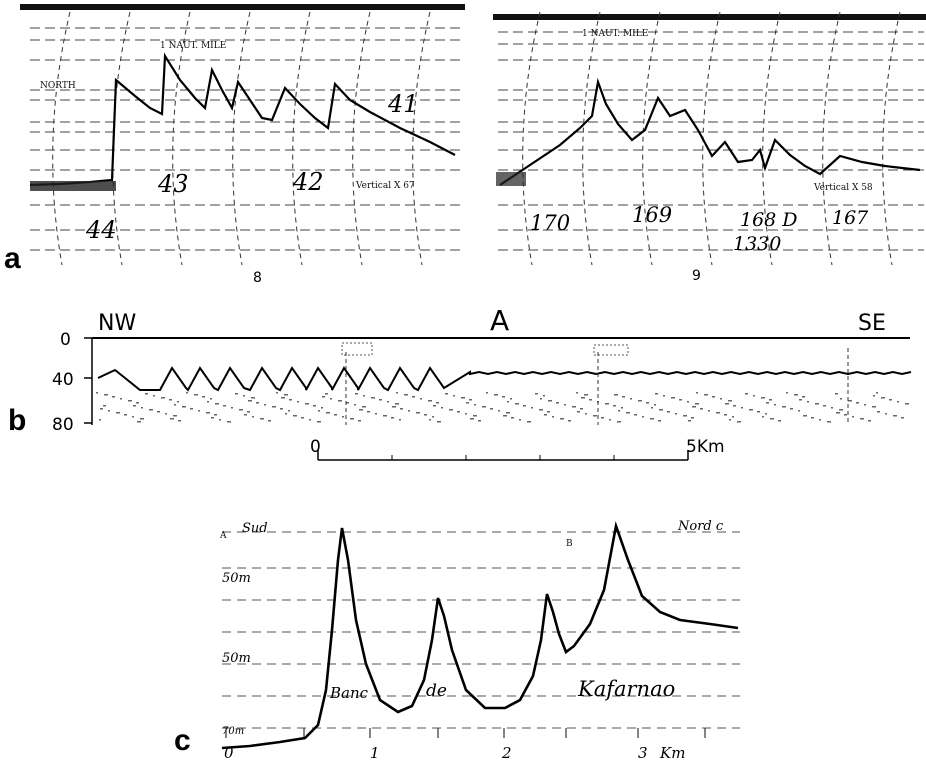  I want to click on panel-a-right-number-1330: 1330, so click(757, 244).